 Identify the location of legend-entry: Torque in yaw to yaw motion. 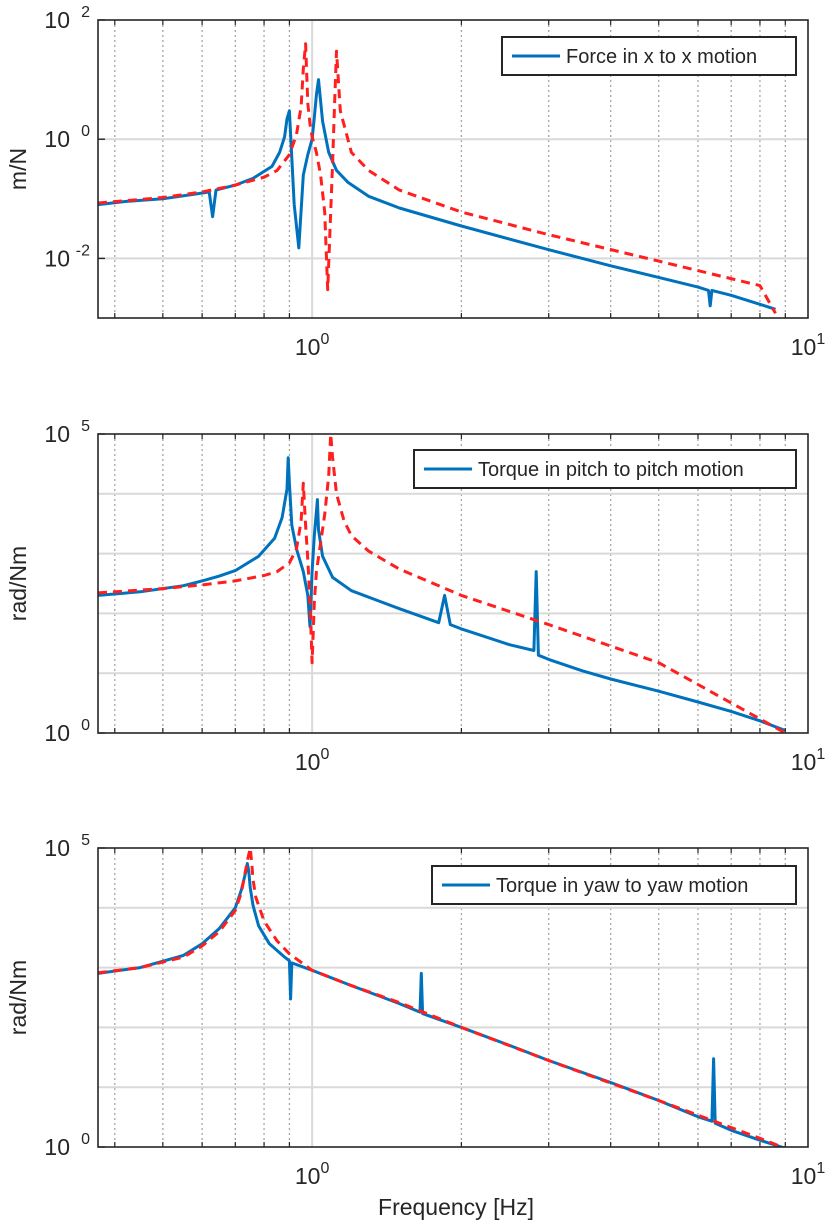
(622, 886).